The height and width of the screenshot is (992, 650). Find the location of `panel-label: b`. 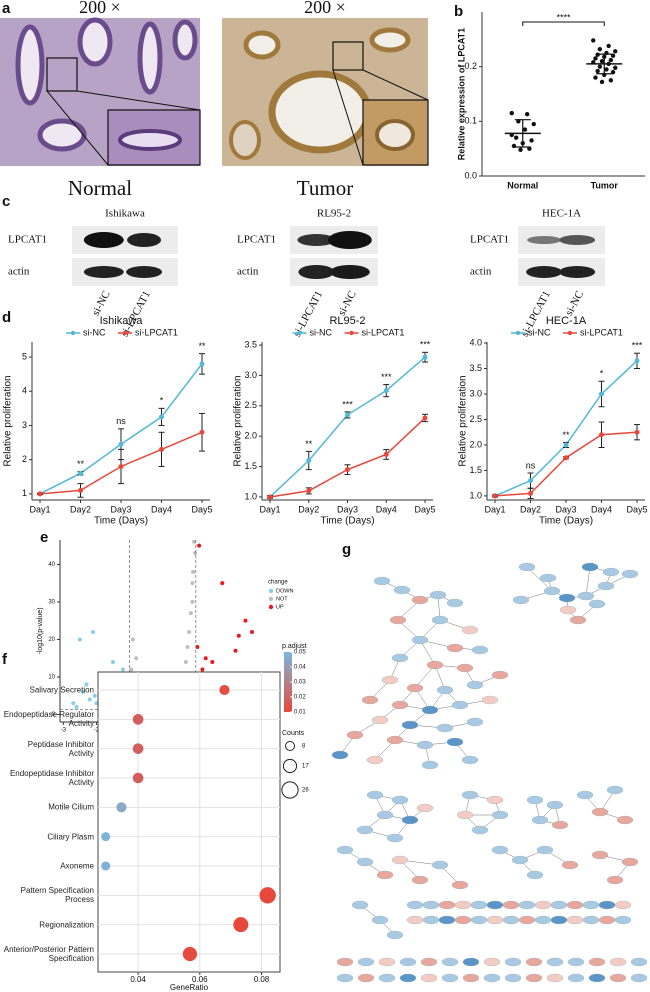

panel-label: b is located at coordinates (458, 11).